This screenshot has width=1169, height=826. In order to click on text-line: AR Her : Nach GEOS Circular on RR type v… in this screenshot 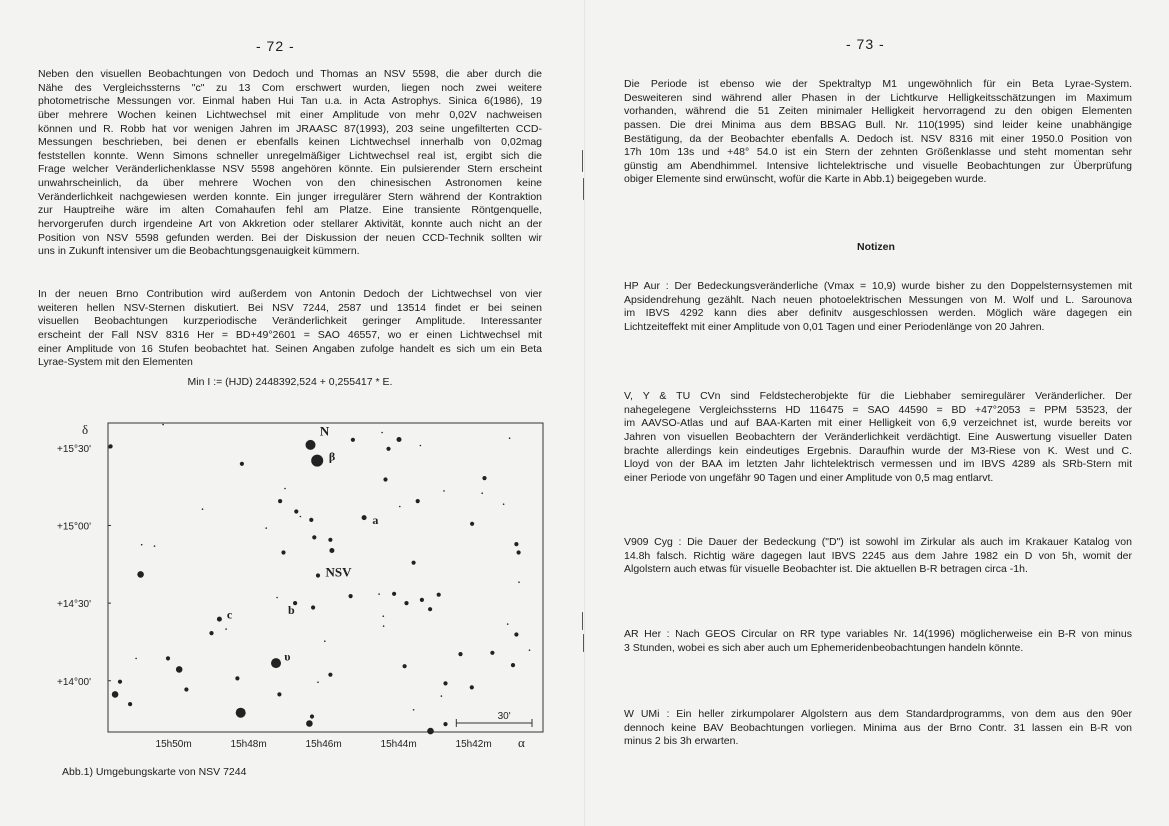, I will do `click(878, 634)`.